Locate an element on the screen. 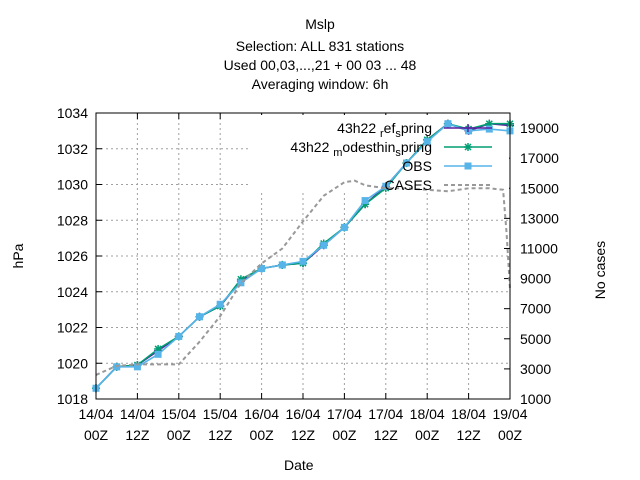 The image size is (640, 480). legend-label-1: 43h22 modesthinspring is located at coordinates (361, 149).